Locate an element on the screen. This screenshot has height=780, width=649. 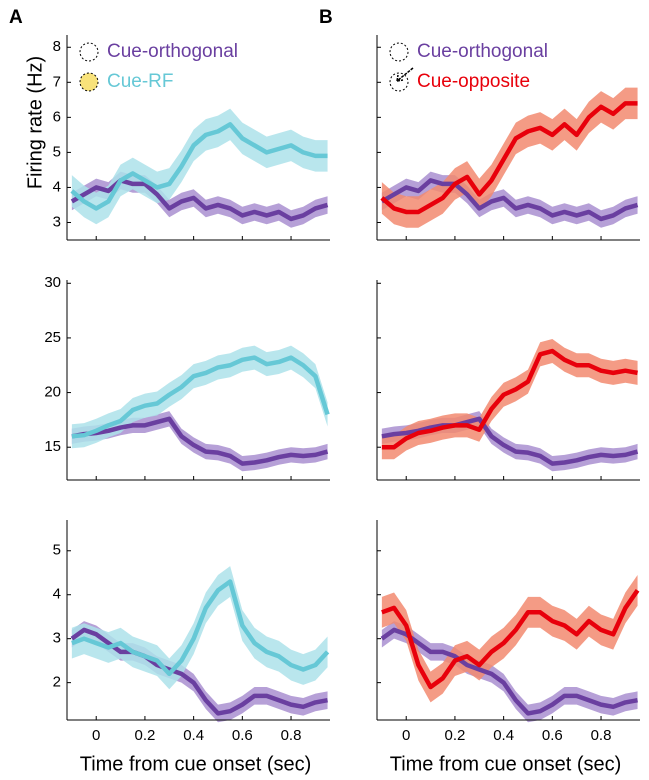
panel: 15 20 25 30 is located at coordinates (187, 377).